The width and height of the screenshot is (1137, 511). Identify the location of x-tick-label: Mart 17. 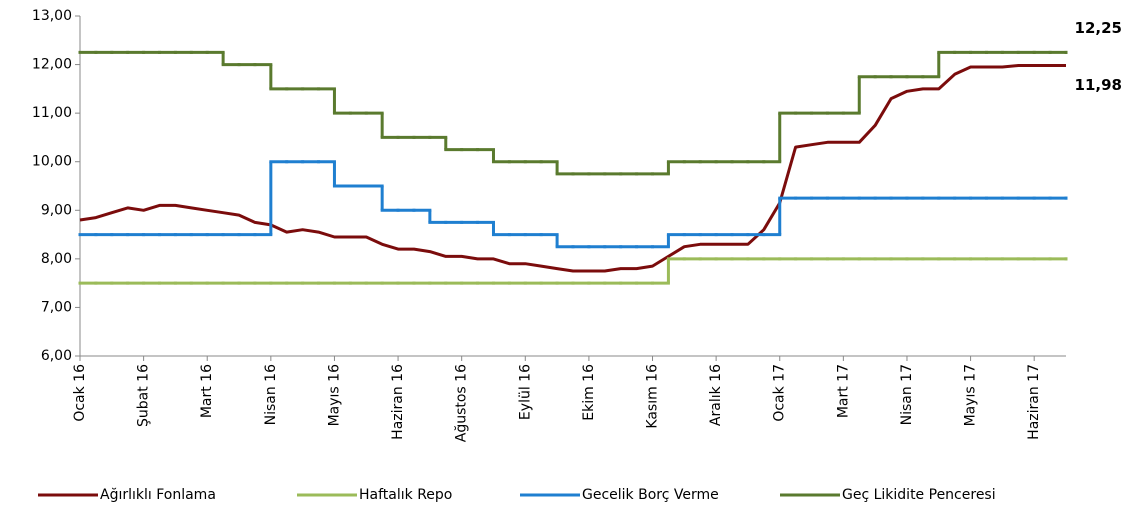
(843, 391).